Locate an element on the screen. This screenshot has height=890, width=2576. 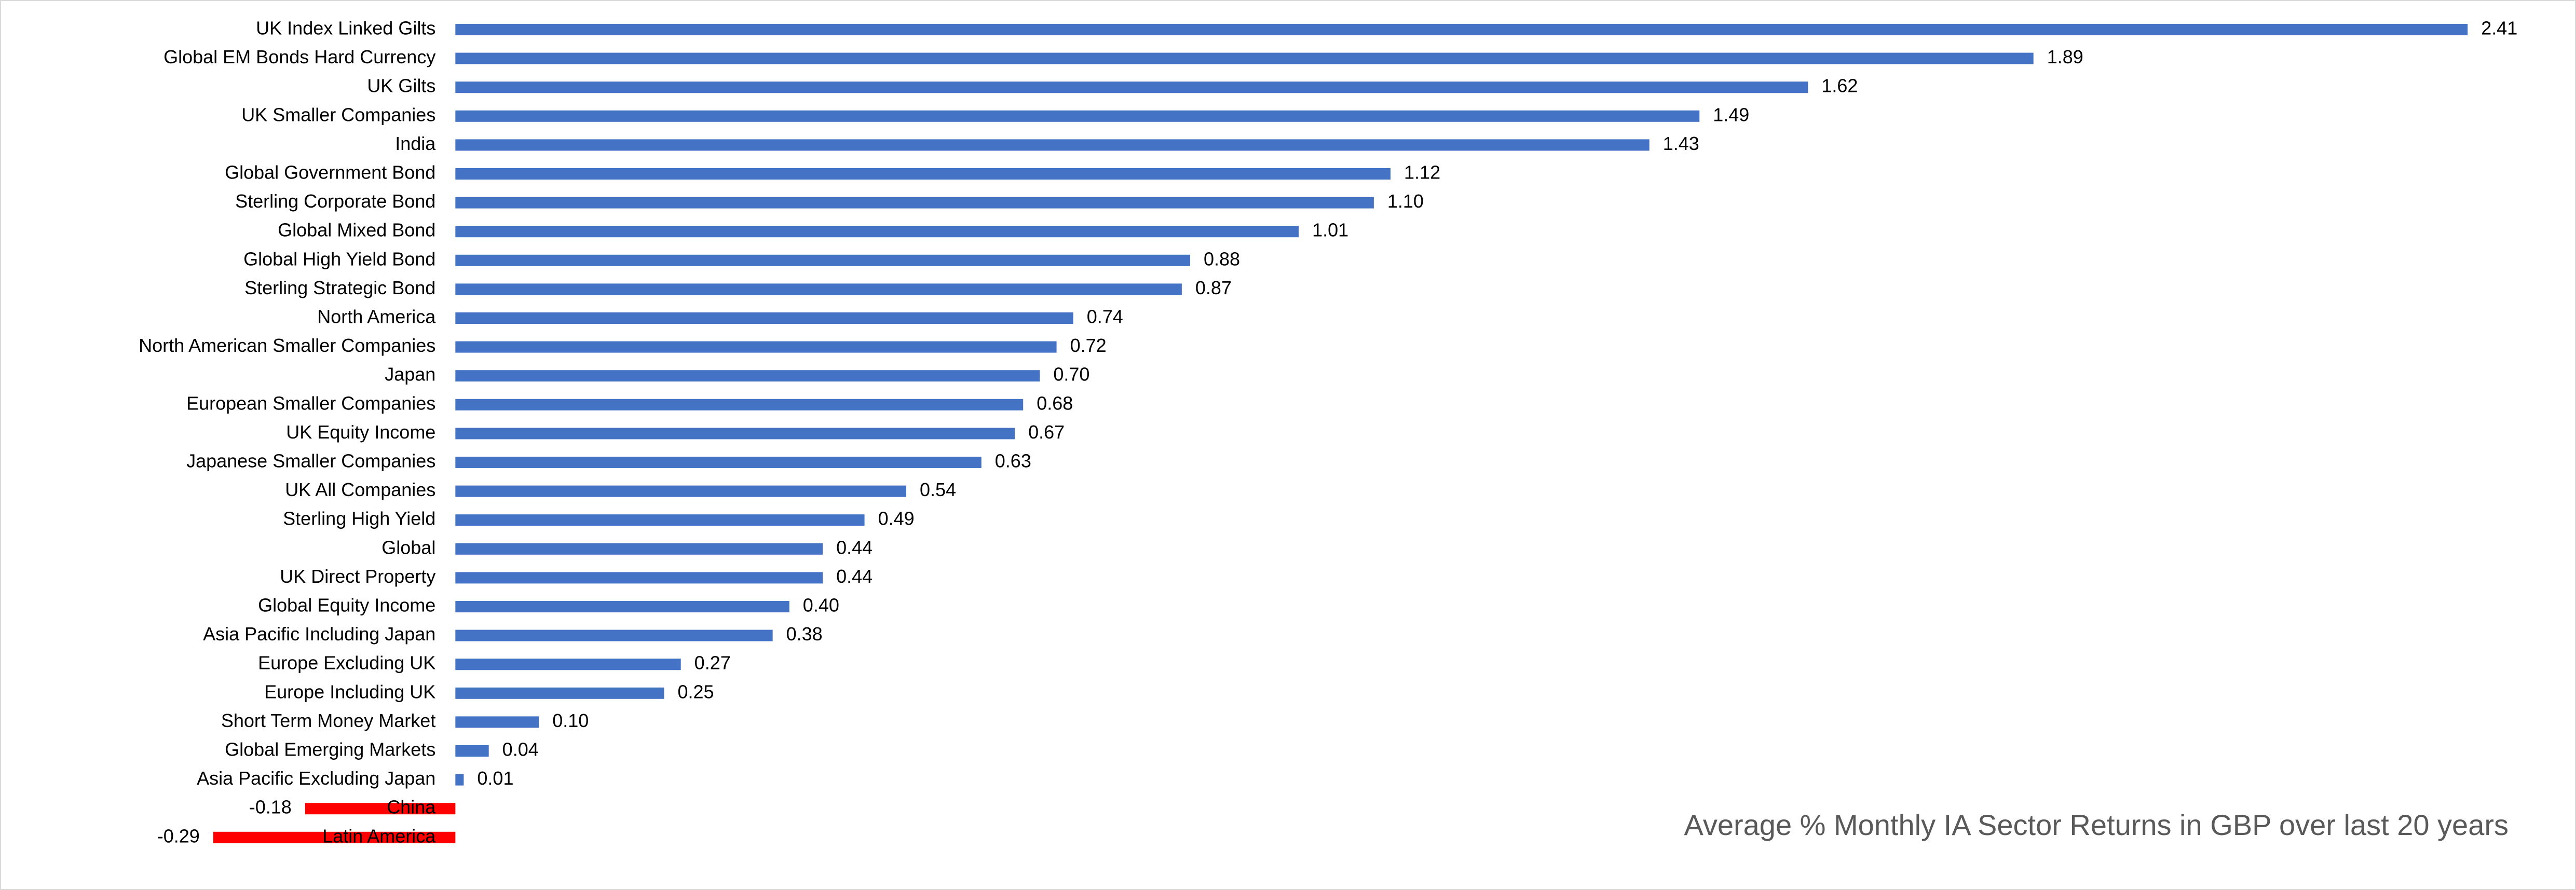
data-label: 0.01 is located at coordinates (495, 778).